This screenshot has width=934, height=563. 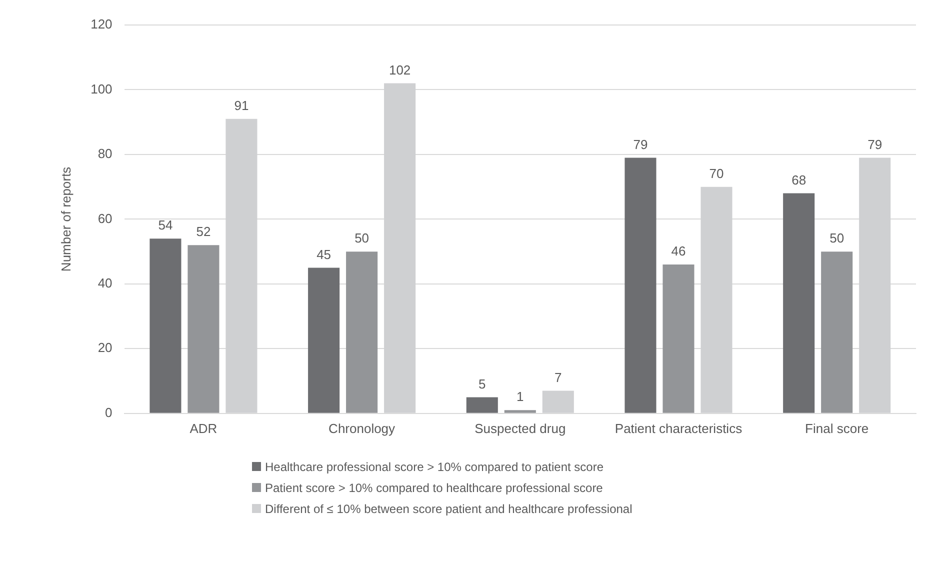 I want to click on data-label: 52, so click(x=203, y=232).